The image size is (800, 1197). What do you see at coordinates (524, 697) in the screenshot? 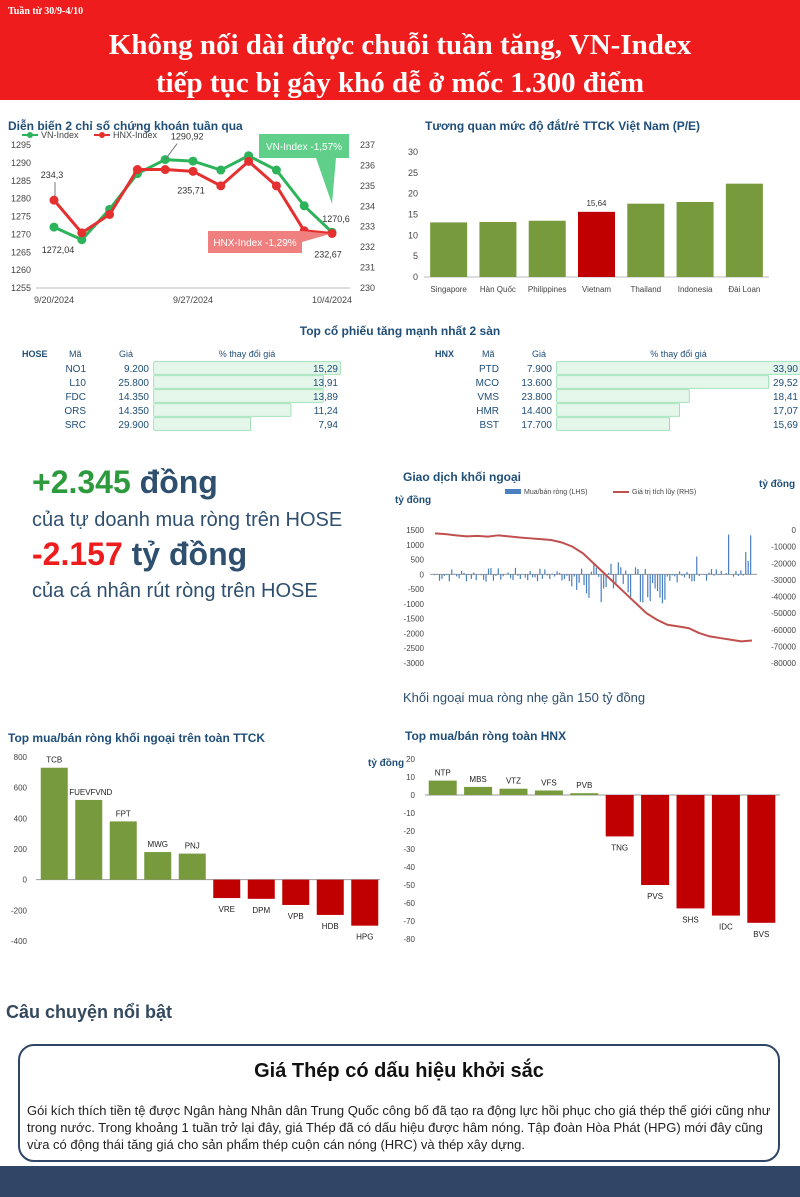
I see `foreign-note: Khối ngoại mua ròng nhẹ gần 150 tỷ đồng` at bounding box center [524, 697].